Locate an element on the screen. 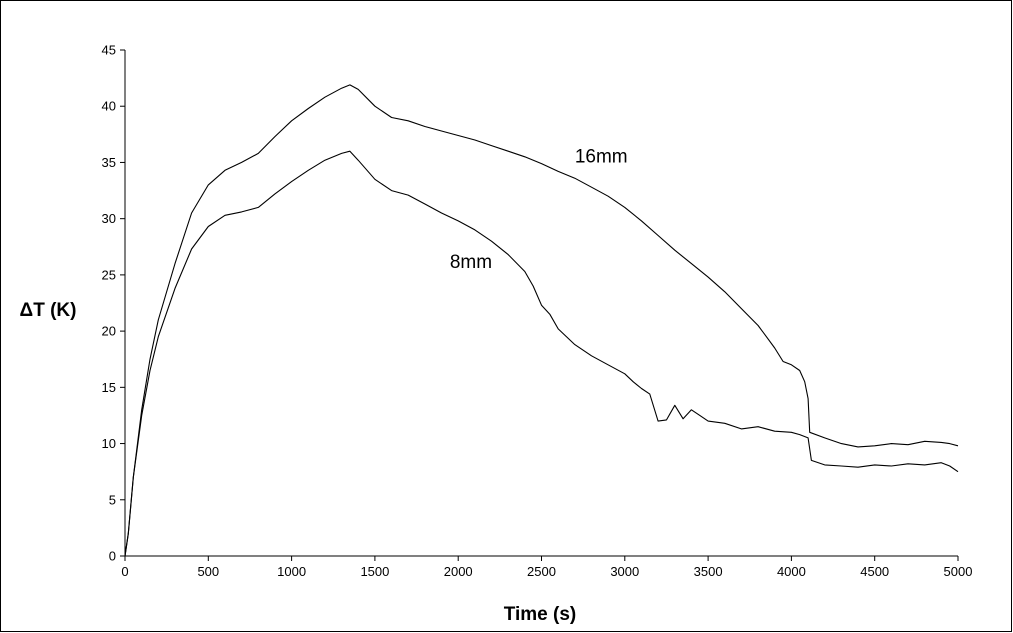 The width and height of the screenshot is (1013, 633). x-tick-label: 1000 is located at coordinates (291, 571).